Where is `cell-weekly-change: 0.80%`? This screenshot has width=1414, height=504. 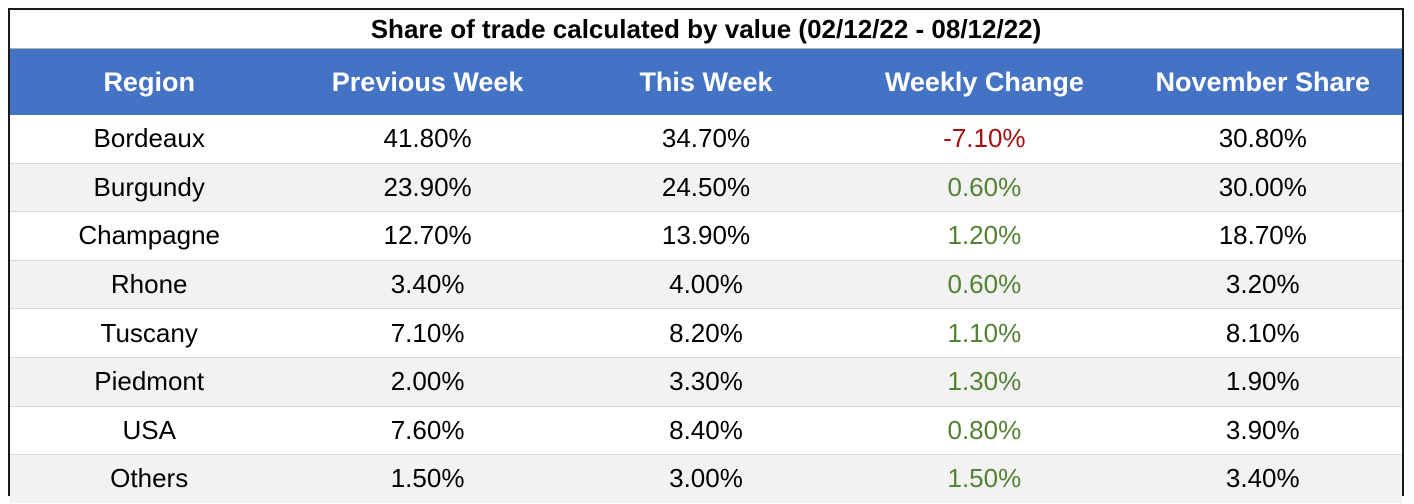
cell-weekly-change: 0.80% is located at coordinates (984, 431).